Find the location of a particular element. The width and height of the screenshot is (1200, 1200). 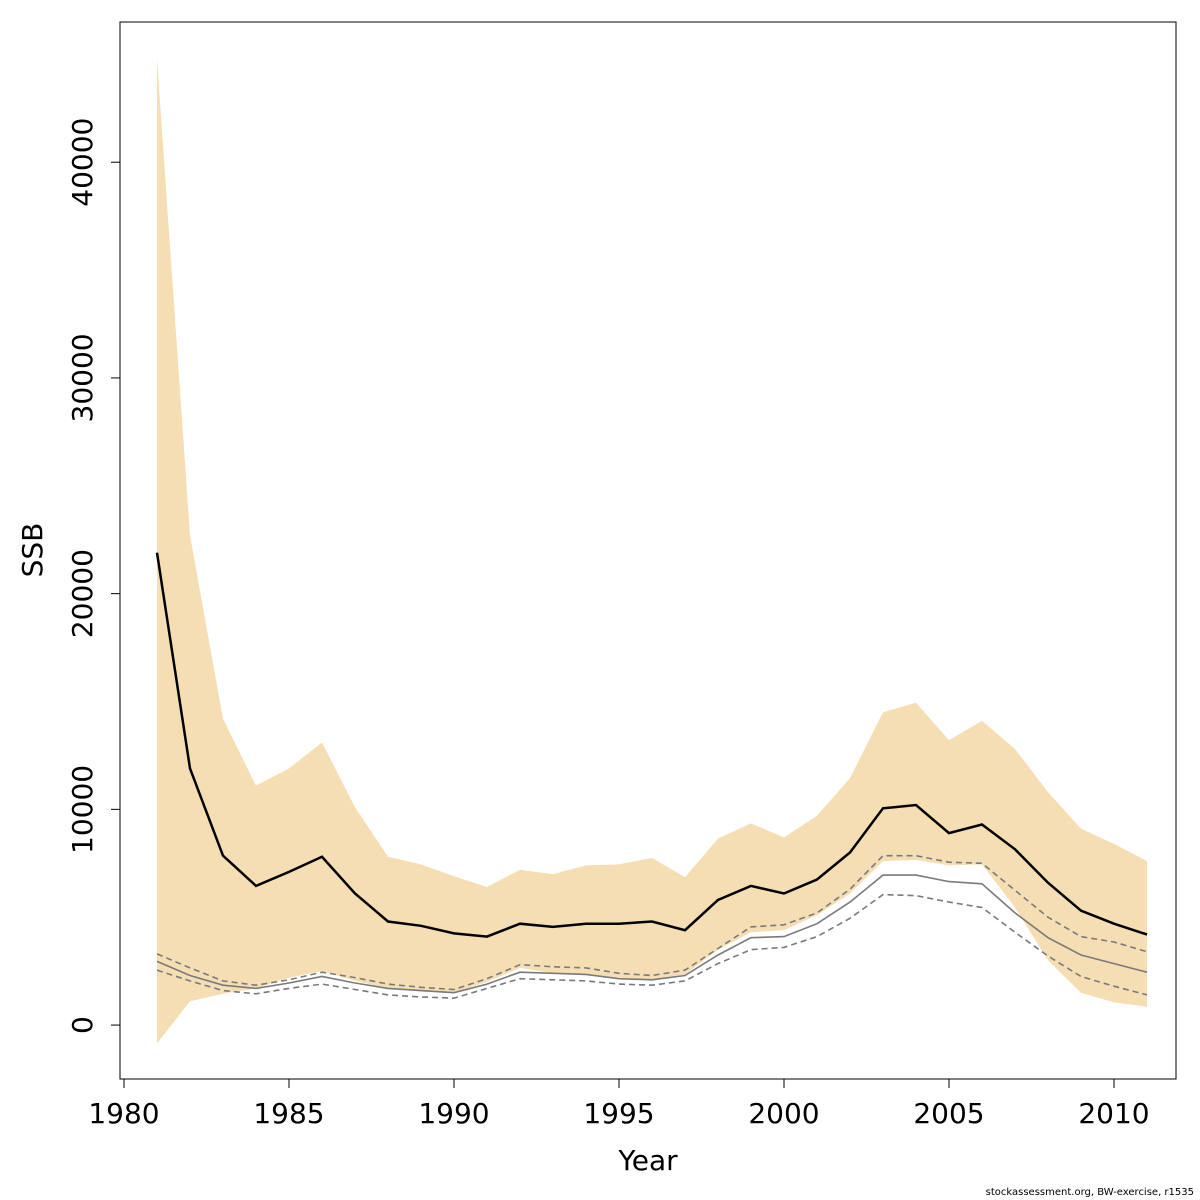

x-tick-label: 2010 is located at coordinates (1113, 1113).